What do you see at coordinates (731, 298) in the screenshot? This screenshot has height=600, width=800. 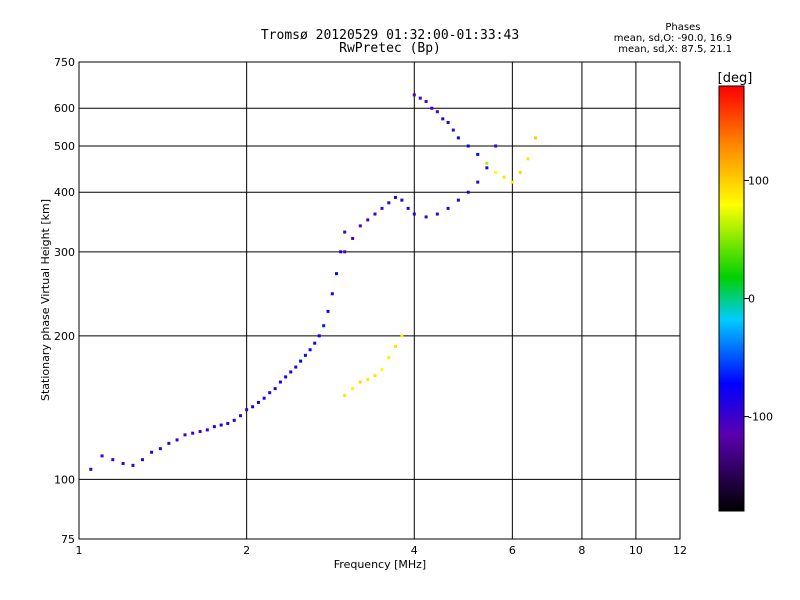 I see `colorbar` at bounding box center [731, 298].